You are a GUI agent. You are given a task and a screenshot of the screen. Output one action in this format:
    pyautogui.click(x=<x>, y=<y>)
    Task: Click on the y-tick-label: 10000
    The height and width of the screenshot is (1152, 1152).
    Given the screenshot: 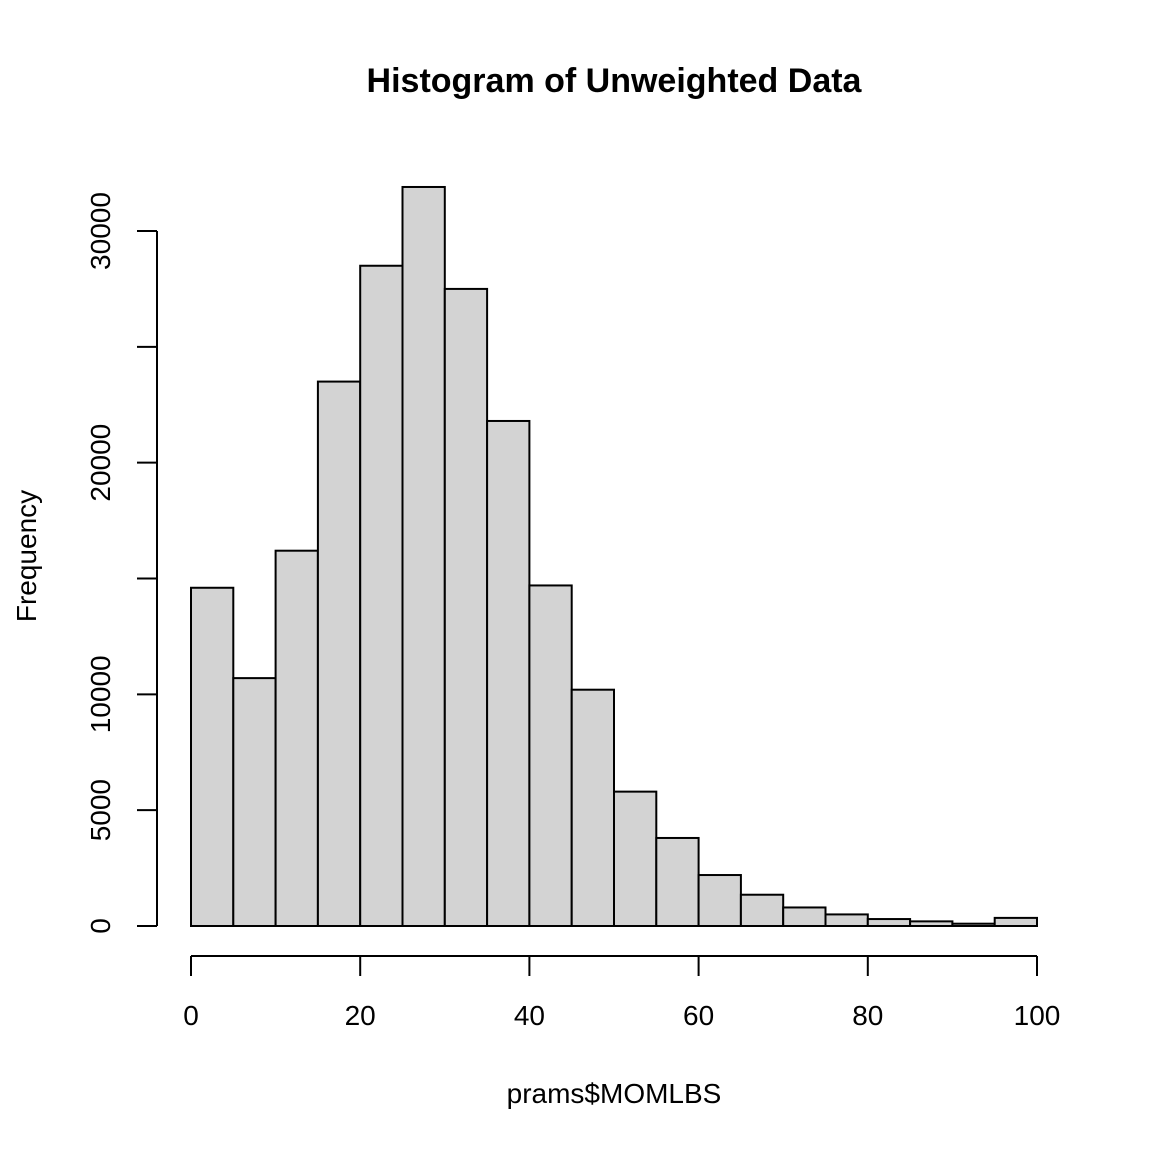 What is the action you would take?
    pyautogui.click(x=100, y=694)
    